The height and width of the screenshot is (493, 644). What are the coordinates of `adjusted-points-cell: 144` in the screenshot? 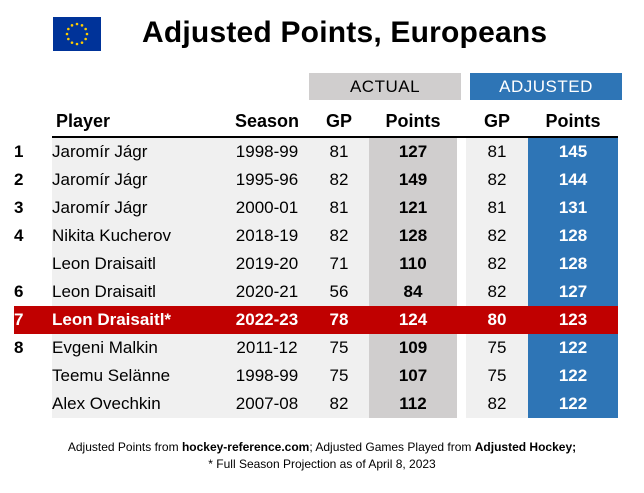 It's located at (573, 180).